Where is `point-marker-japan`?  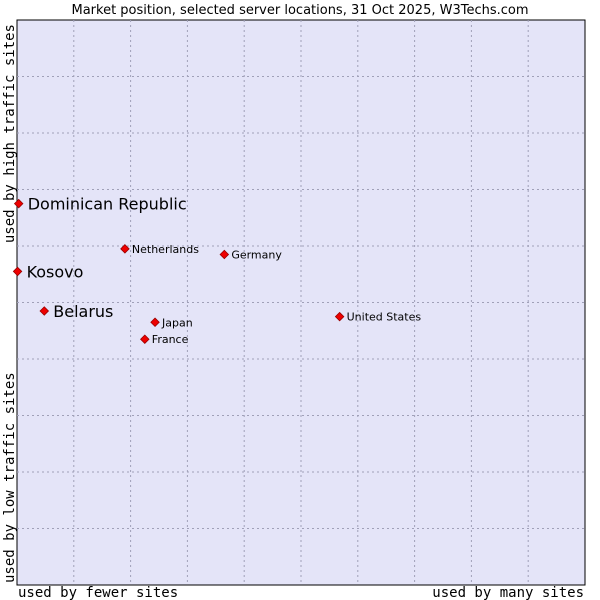 point-marker-japan is located at coordinates (155, 322).